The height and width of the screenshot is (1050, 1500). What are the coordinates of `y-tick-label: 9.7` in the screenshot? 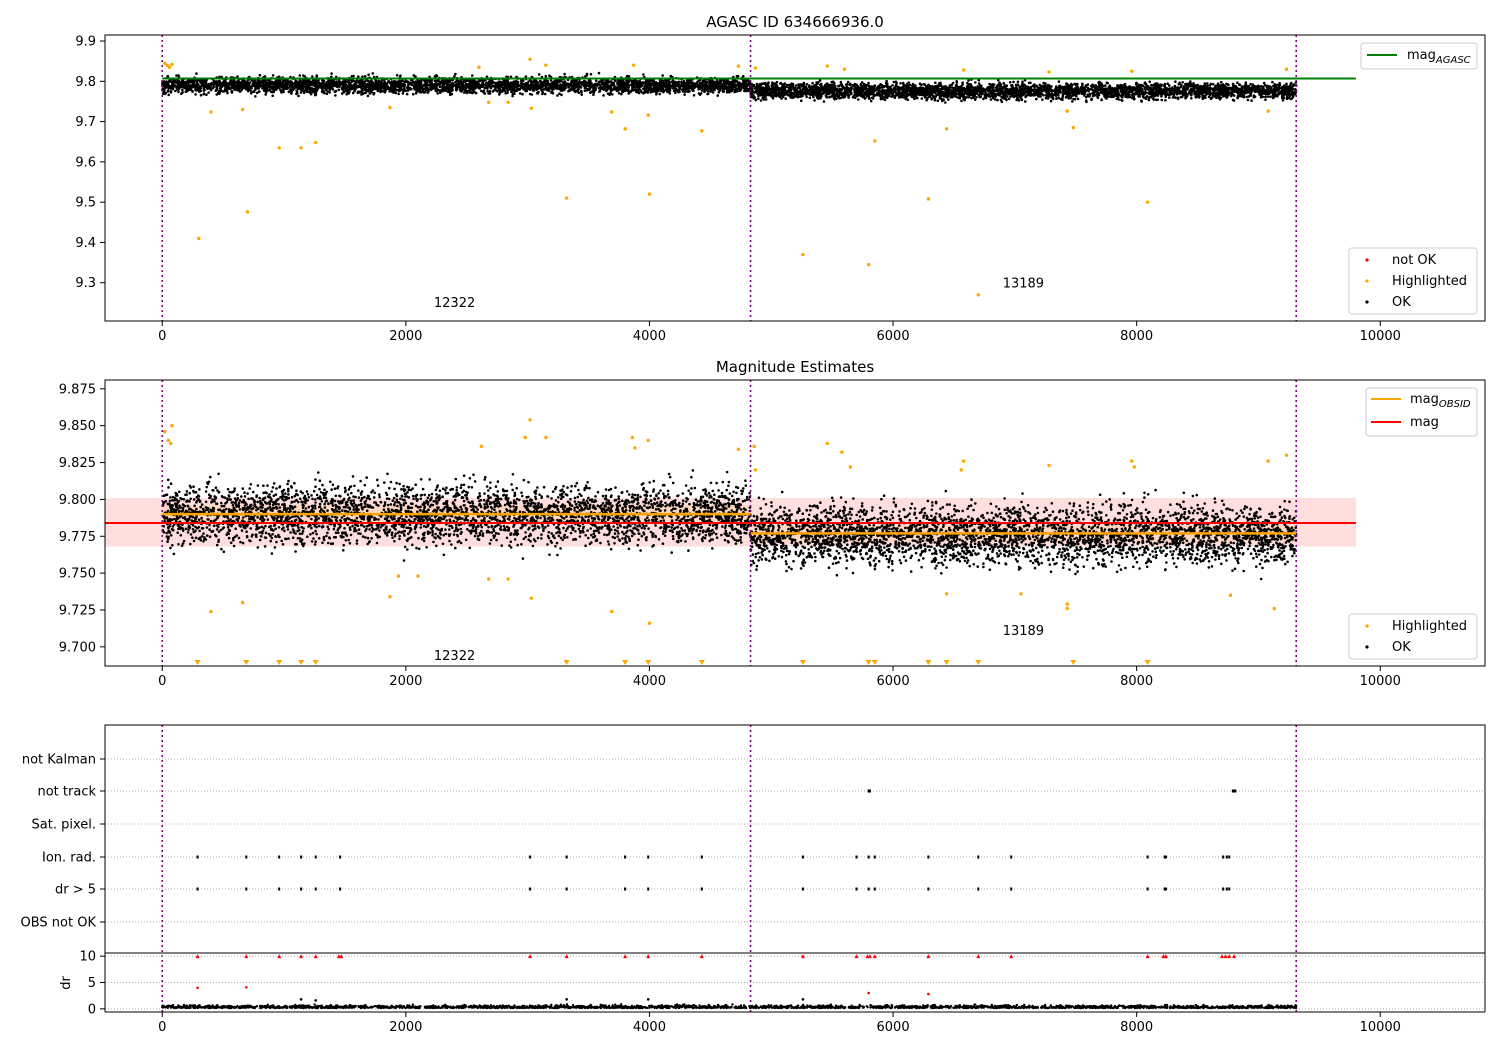 It's located at (85, 122).